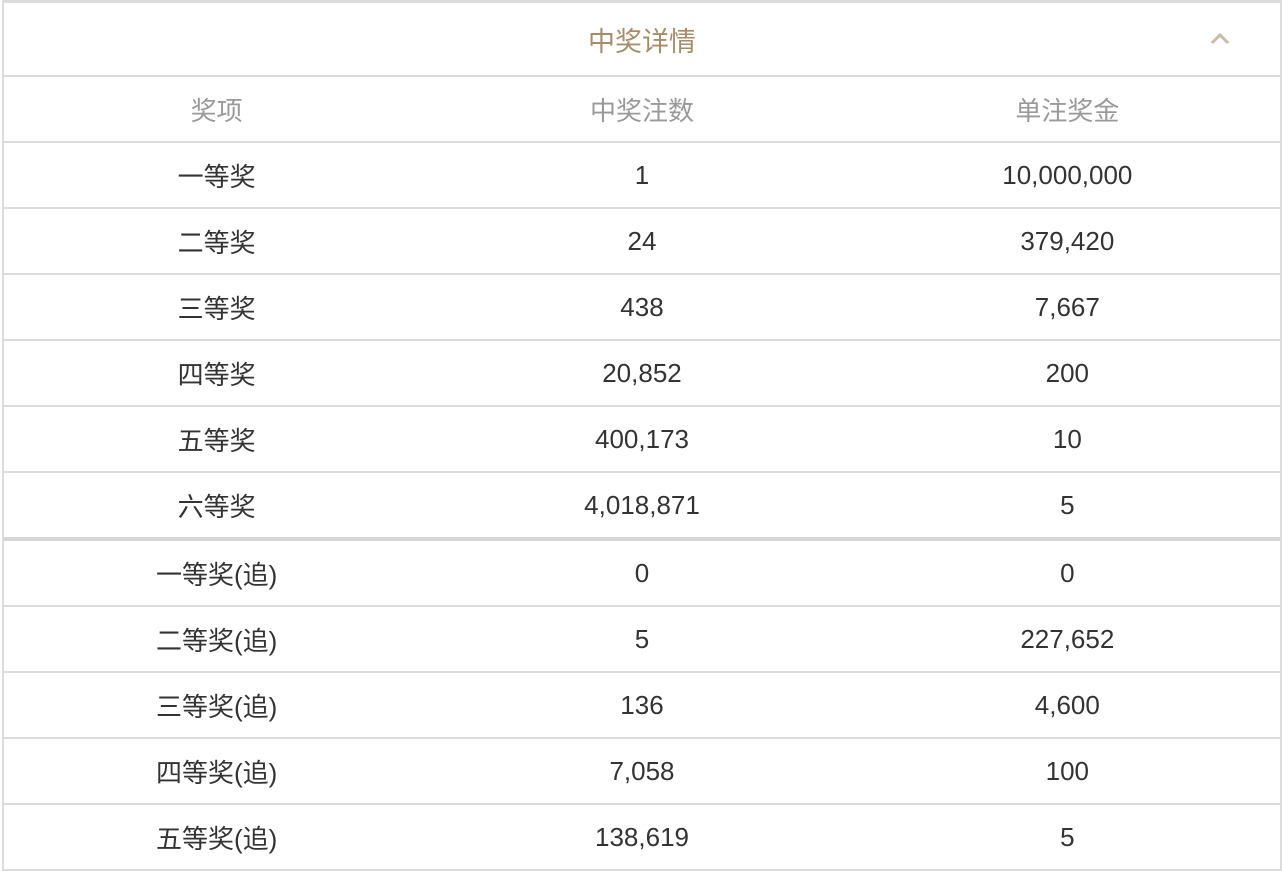 The height and width of the screenshot is (871, 1282). What do you see at coordinates (217, 640) in the screenshot?
I see `prize-level: 二等奖(追)` at bounding box center [217, 640].